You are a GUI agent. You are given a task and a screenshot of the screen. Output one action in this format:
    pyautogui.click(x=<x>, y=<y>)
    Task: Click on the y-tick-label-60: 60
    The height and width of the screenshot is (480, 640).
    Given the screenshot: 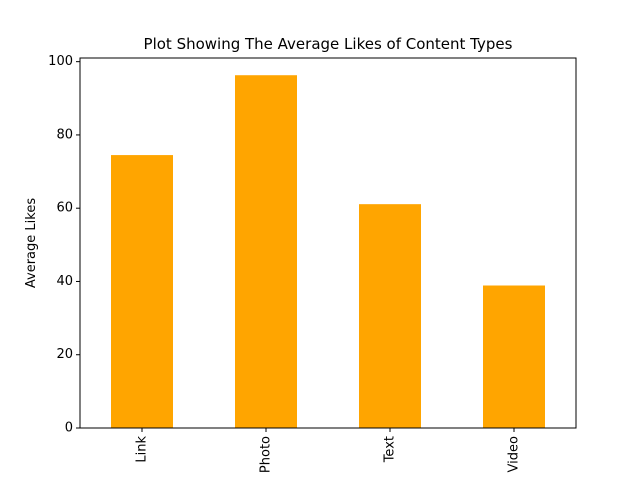 What is the action you would take?
    pyautogui.click(x=64, y=208)
    